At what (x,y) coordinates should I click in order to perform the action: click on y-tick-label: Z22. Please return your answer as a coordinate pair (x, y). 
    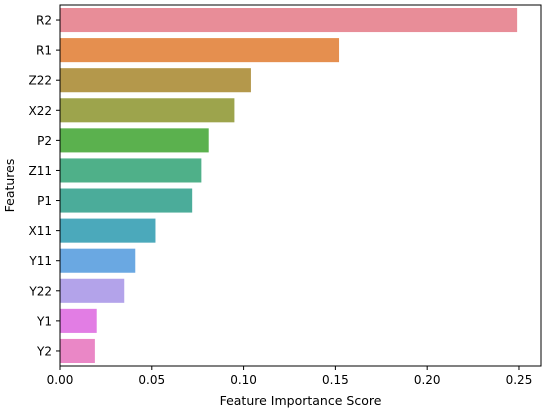
    Looking at the image, I should click on (41, 81).